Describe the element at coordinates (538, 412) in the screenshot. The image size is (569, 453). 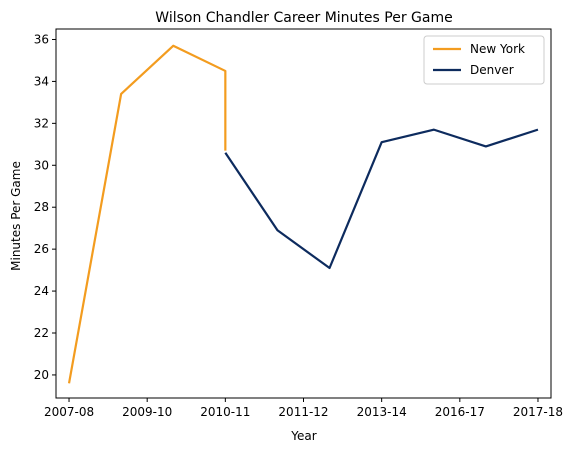
I see `x-tick-label: 2017-18` at that location.